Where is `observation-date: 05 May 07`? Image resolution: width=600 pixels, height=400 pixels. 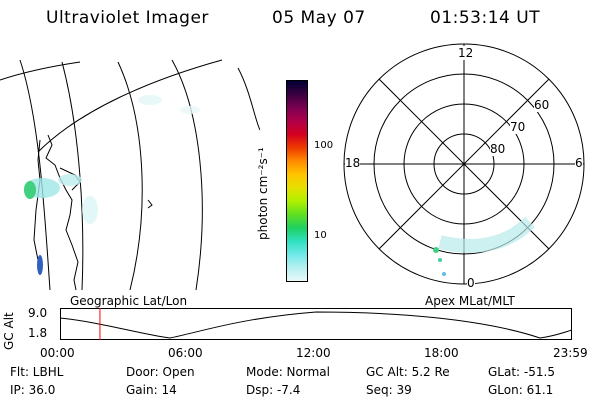
observation-date: 05 May 07 is located at coordinates (319, 18).